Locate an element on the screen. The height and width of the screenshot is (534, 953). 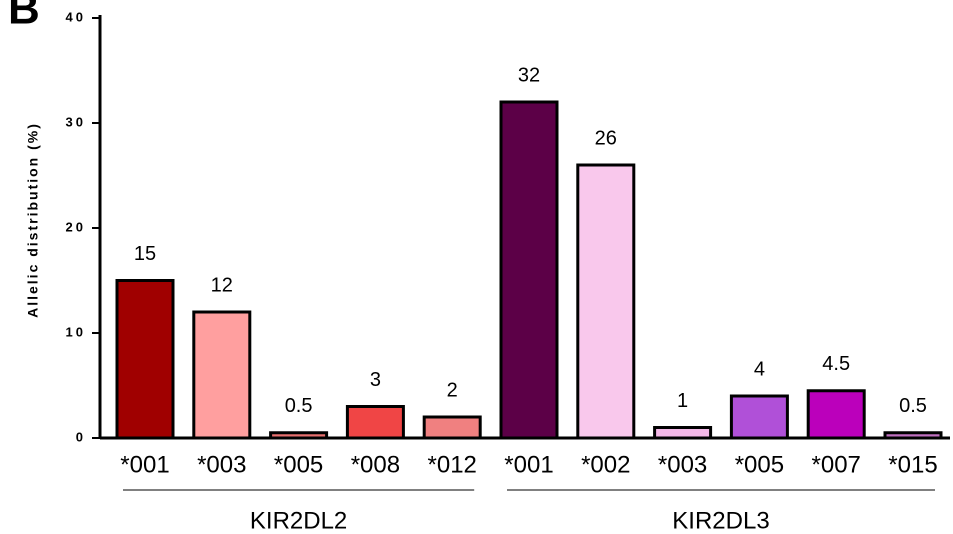
data-label: 4 is located at coordinates (759, 369).